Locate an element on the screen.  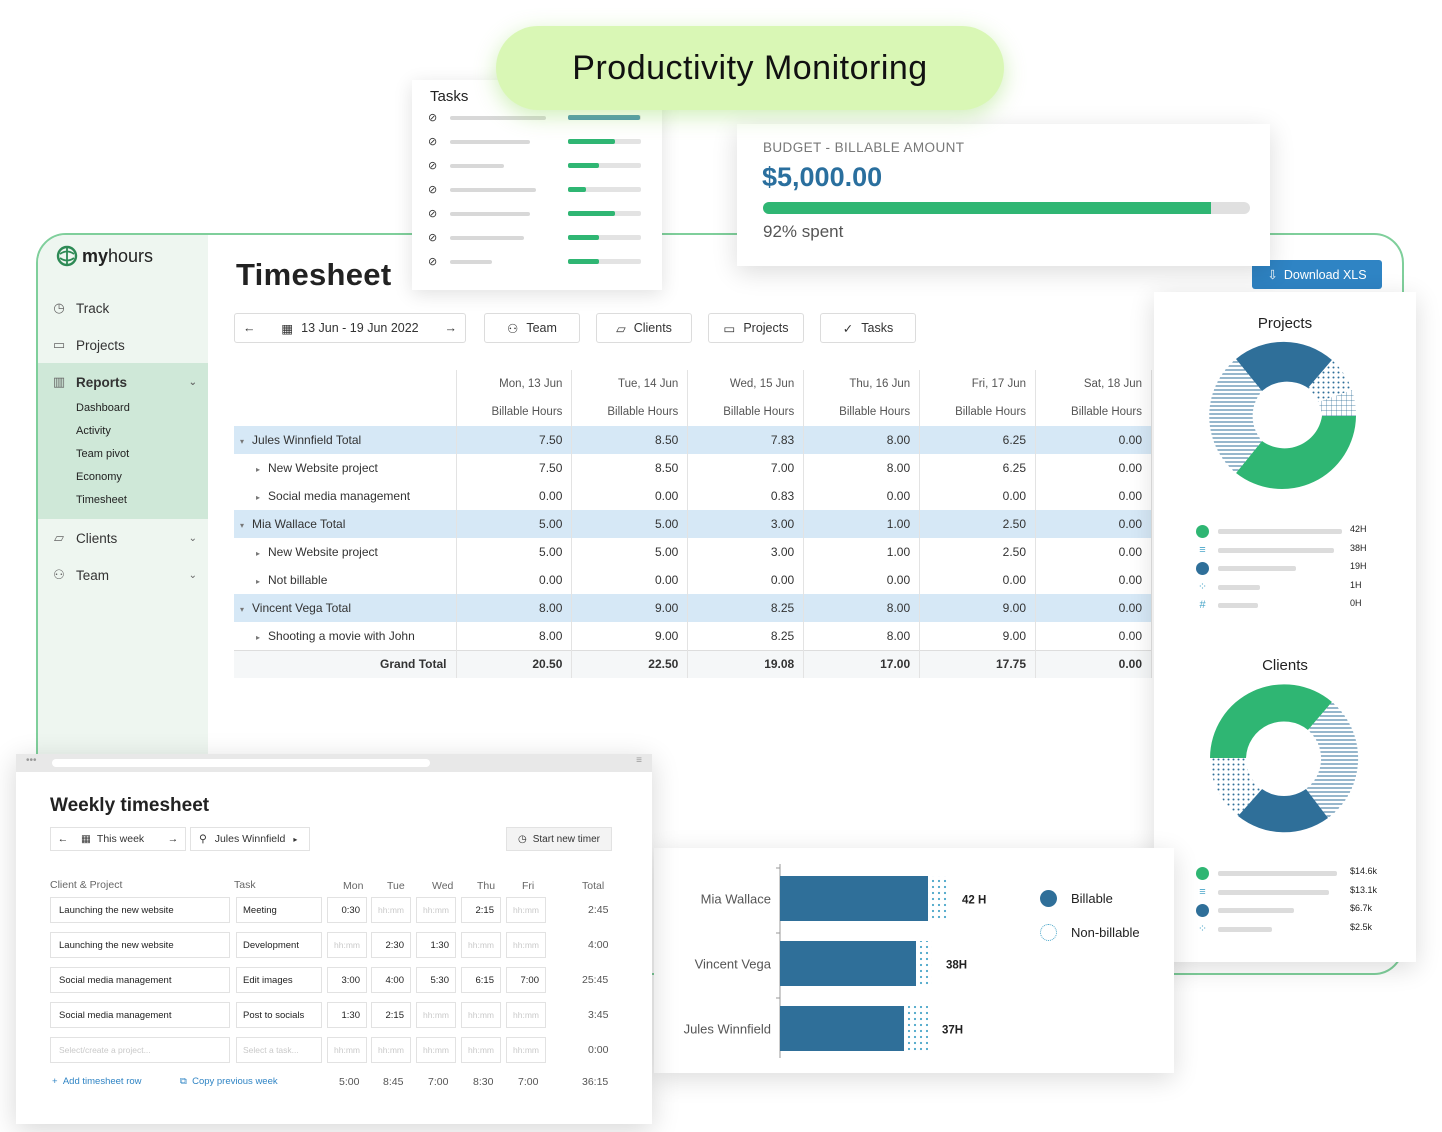
subnav-activity: Activity is located at coordinates (93, 431).